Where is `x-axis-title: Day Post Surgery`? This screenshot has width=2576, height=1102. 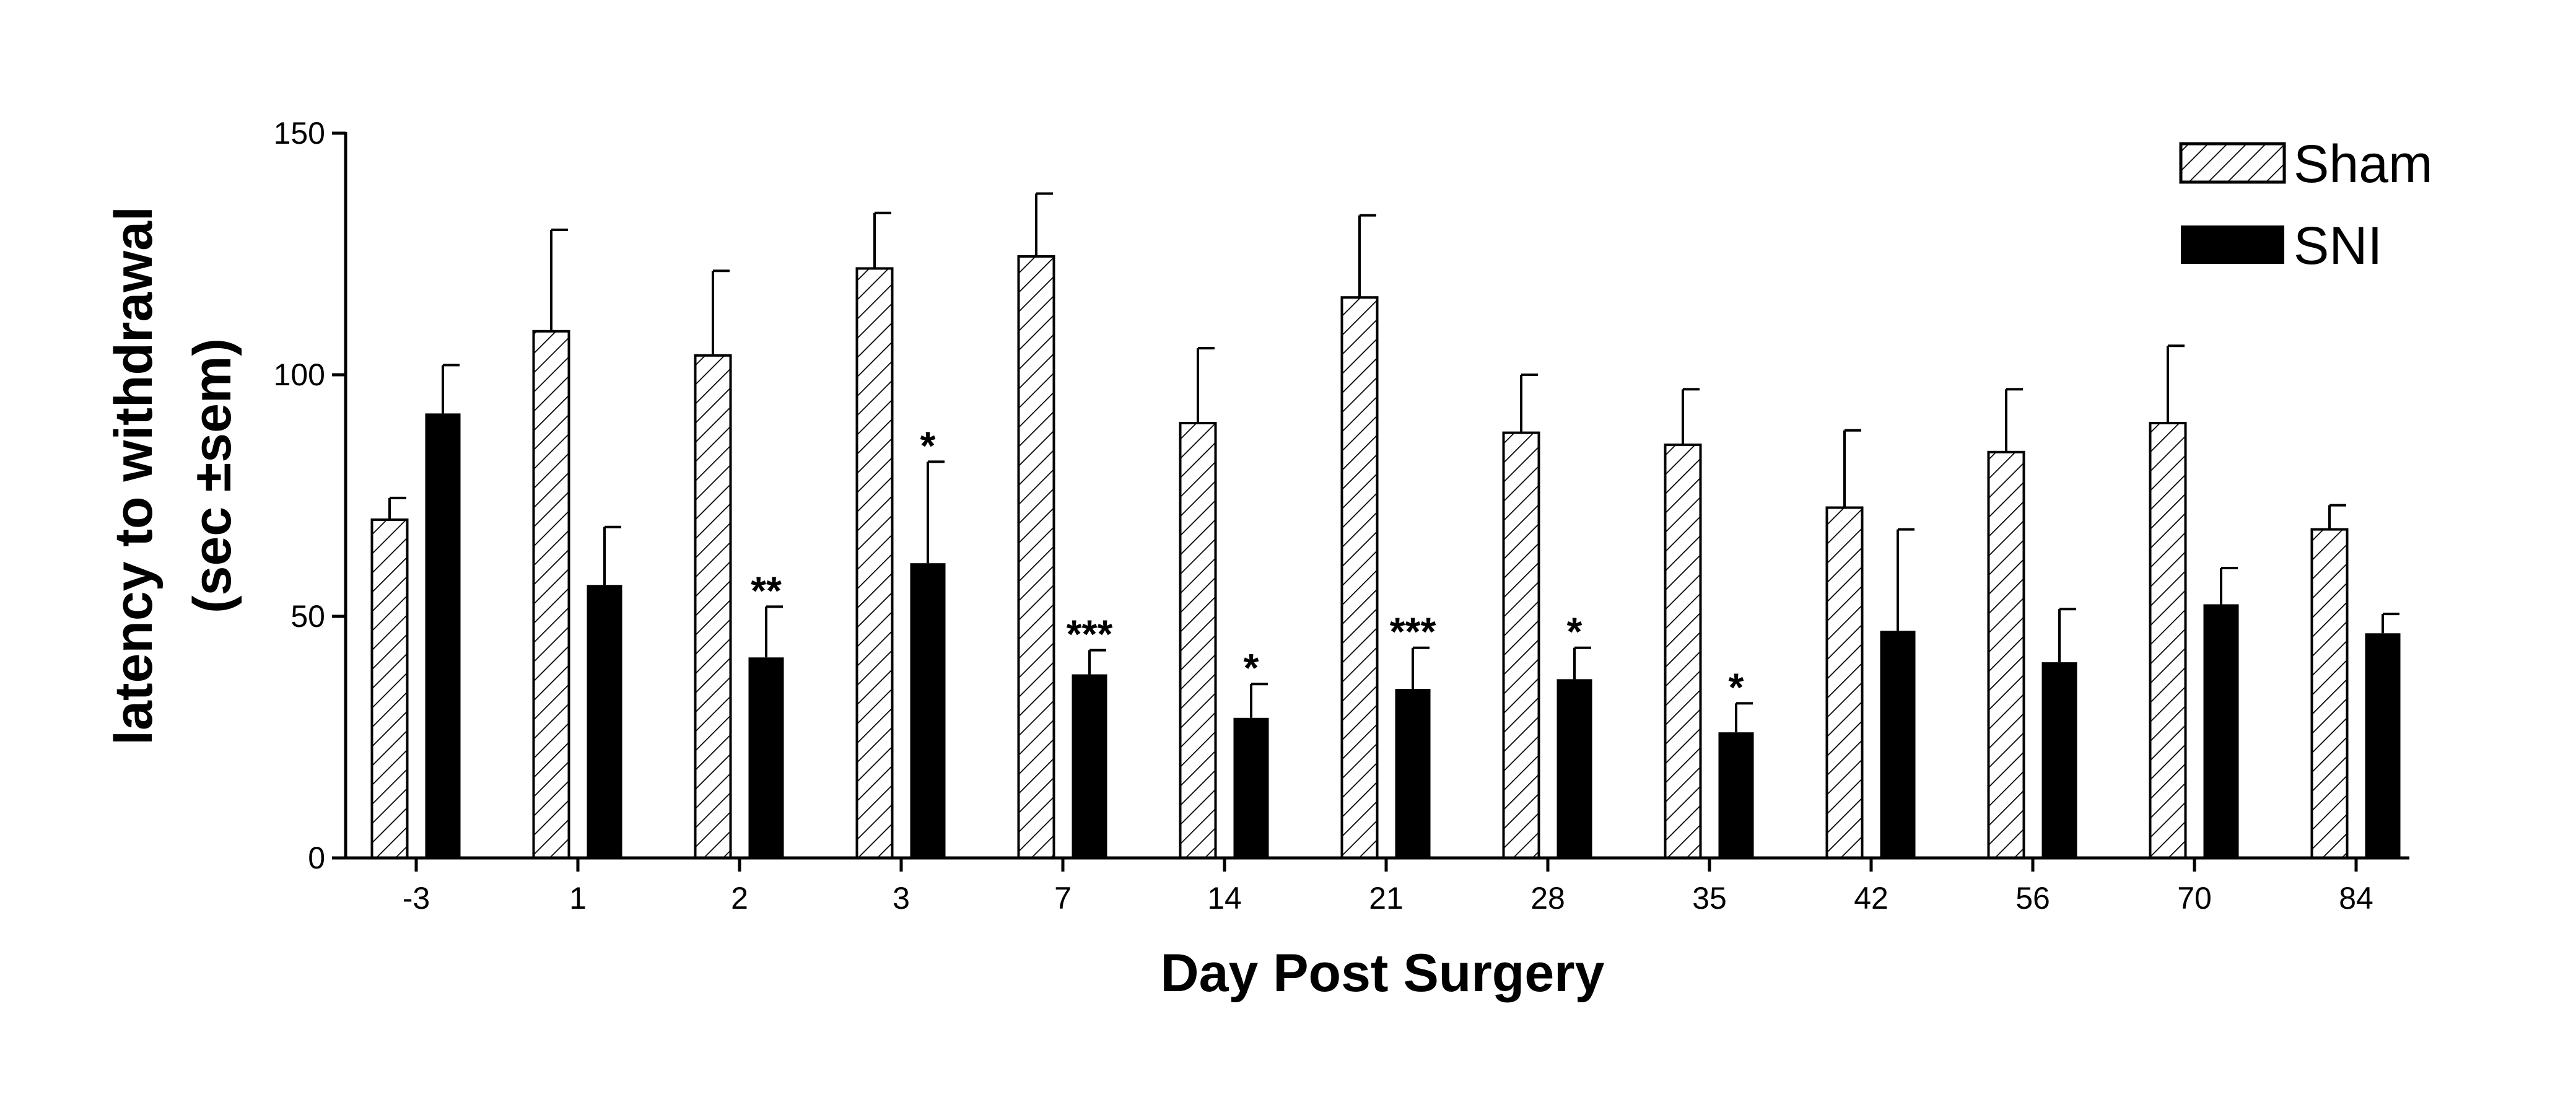
x-axis-title: Day Post Surgery is located at coordinates (1383, 973).